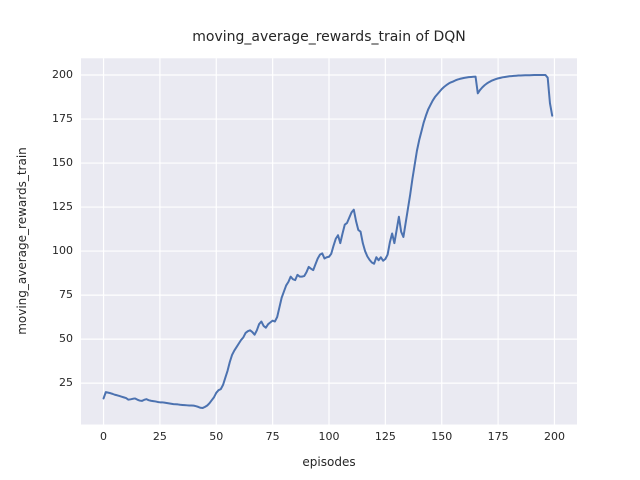 Image resolution: width=640 pixels, height=480 pixels. I want to click on x-tick-label: 100, so click(329, 436).